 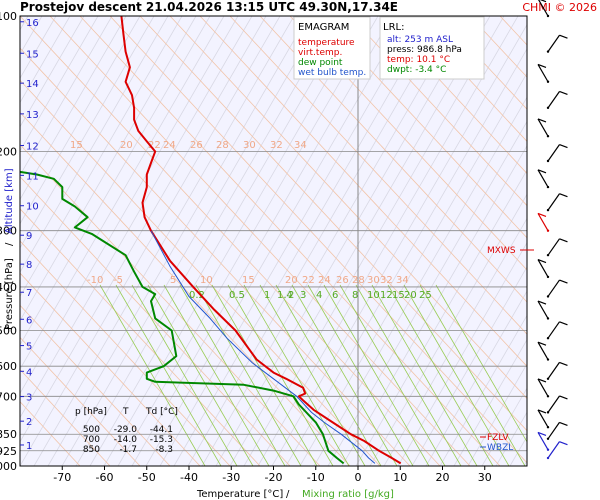 I want to click on table-cell: -15.3, so click(x=161, y=440).